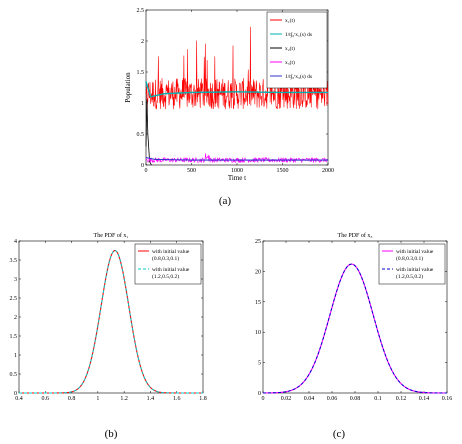 The height and width of the screenshot is (444, 462). I want to click on chart-title: The PDF of x₃, so click(355, 235).